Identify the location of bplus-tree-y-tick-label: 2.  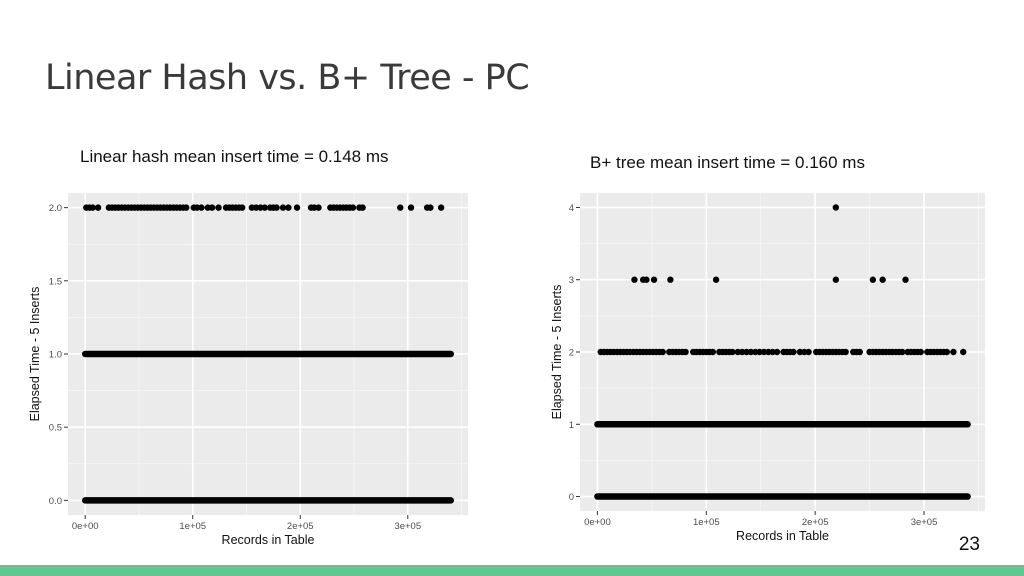
(571, 353).